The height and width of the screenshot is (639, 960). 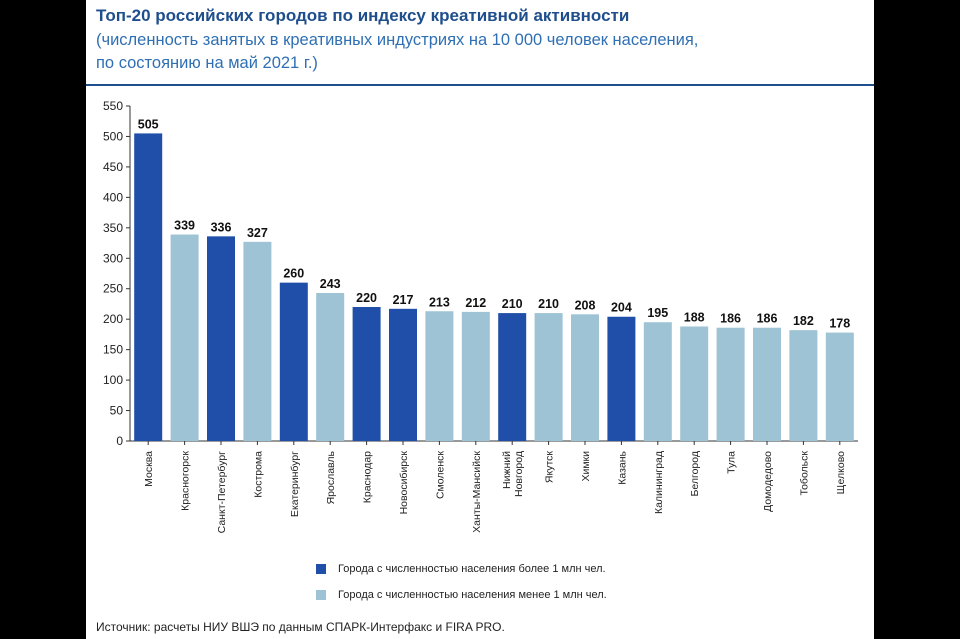 What do you see at coordinates (803, 321) in the screenshot?
I see `bar-value-label: 182` at bounding box center [803, 321].